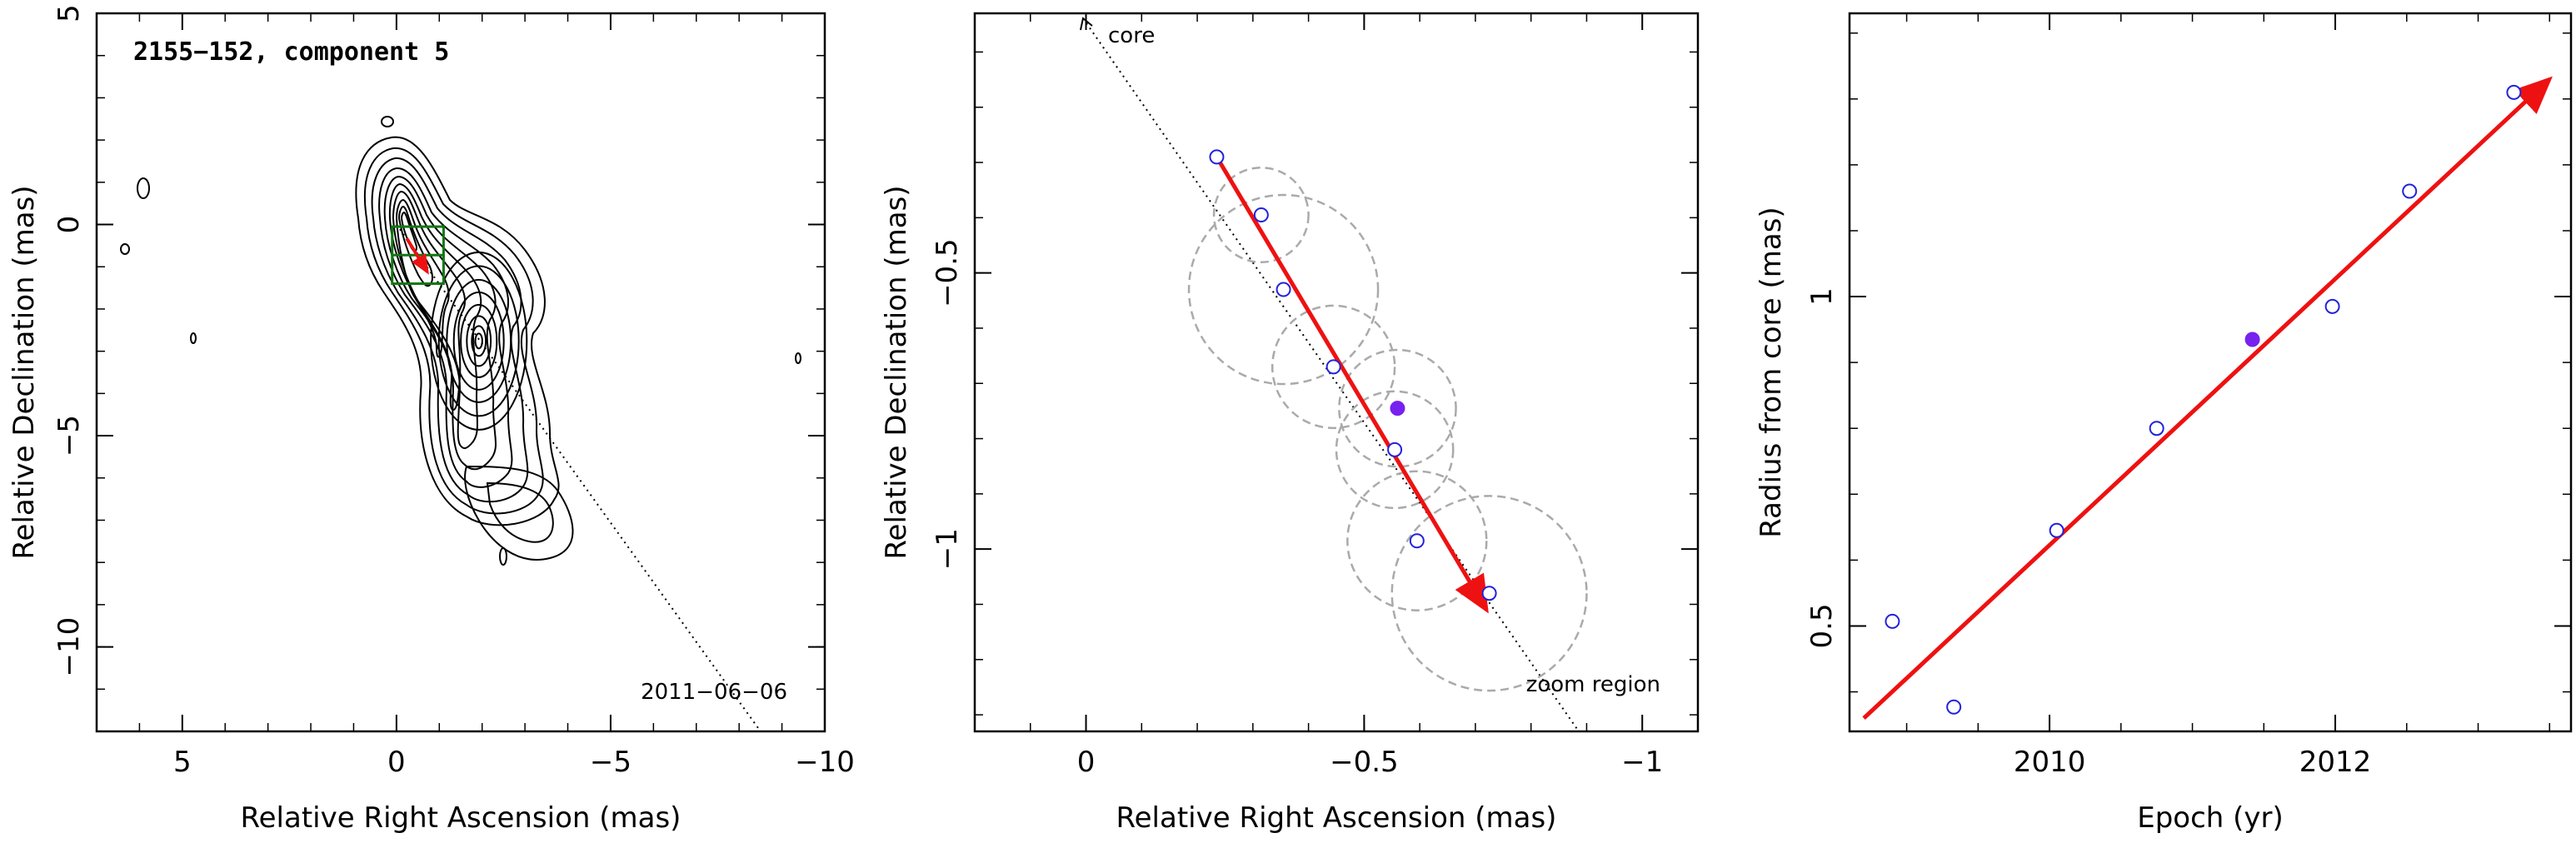 This screenshot has height=843, width=2576. I want to click on epoch-positions, so click(1353, 375).